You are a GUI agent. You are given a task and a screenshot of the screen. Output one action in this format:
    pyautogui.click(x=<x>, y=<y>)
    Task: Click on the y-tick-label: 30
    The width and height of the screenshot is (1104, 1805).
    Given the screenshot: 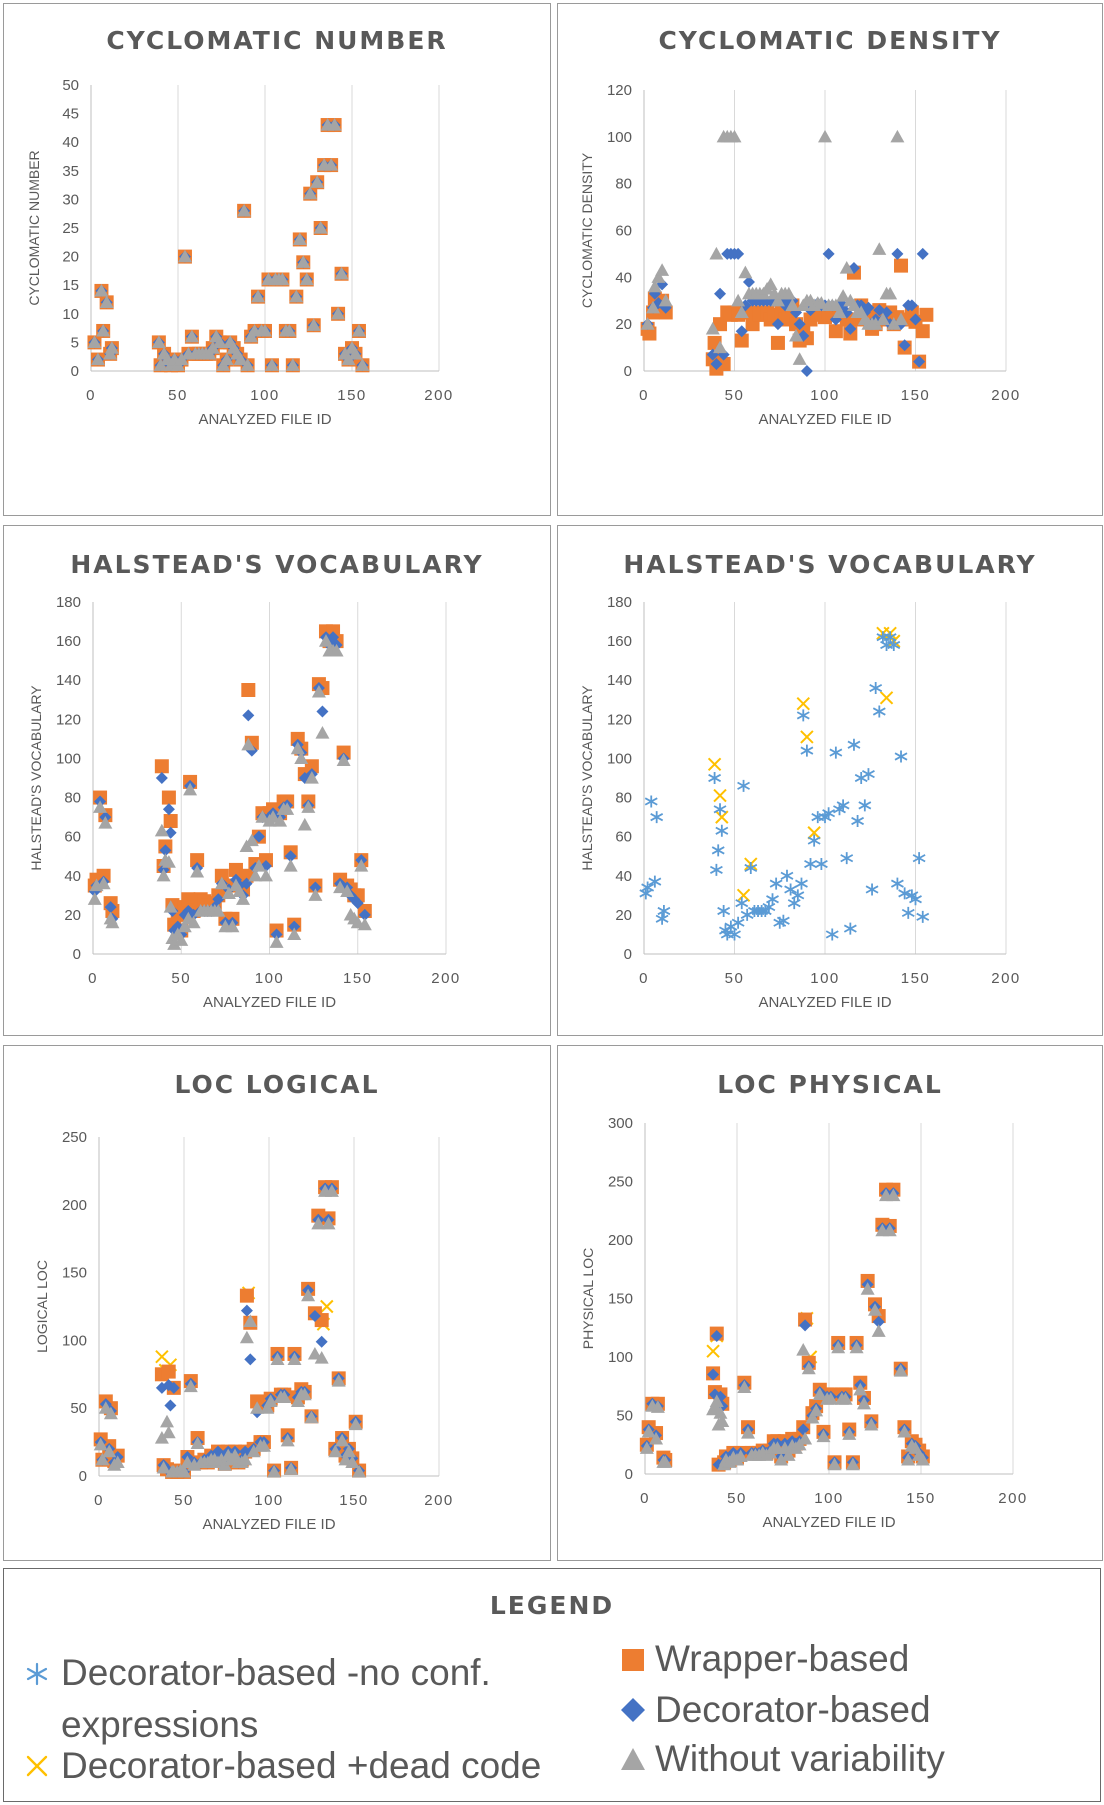 What is the action you would take?
    pyautogui.click(x=70, y=199)
    